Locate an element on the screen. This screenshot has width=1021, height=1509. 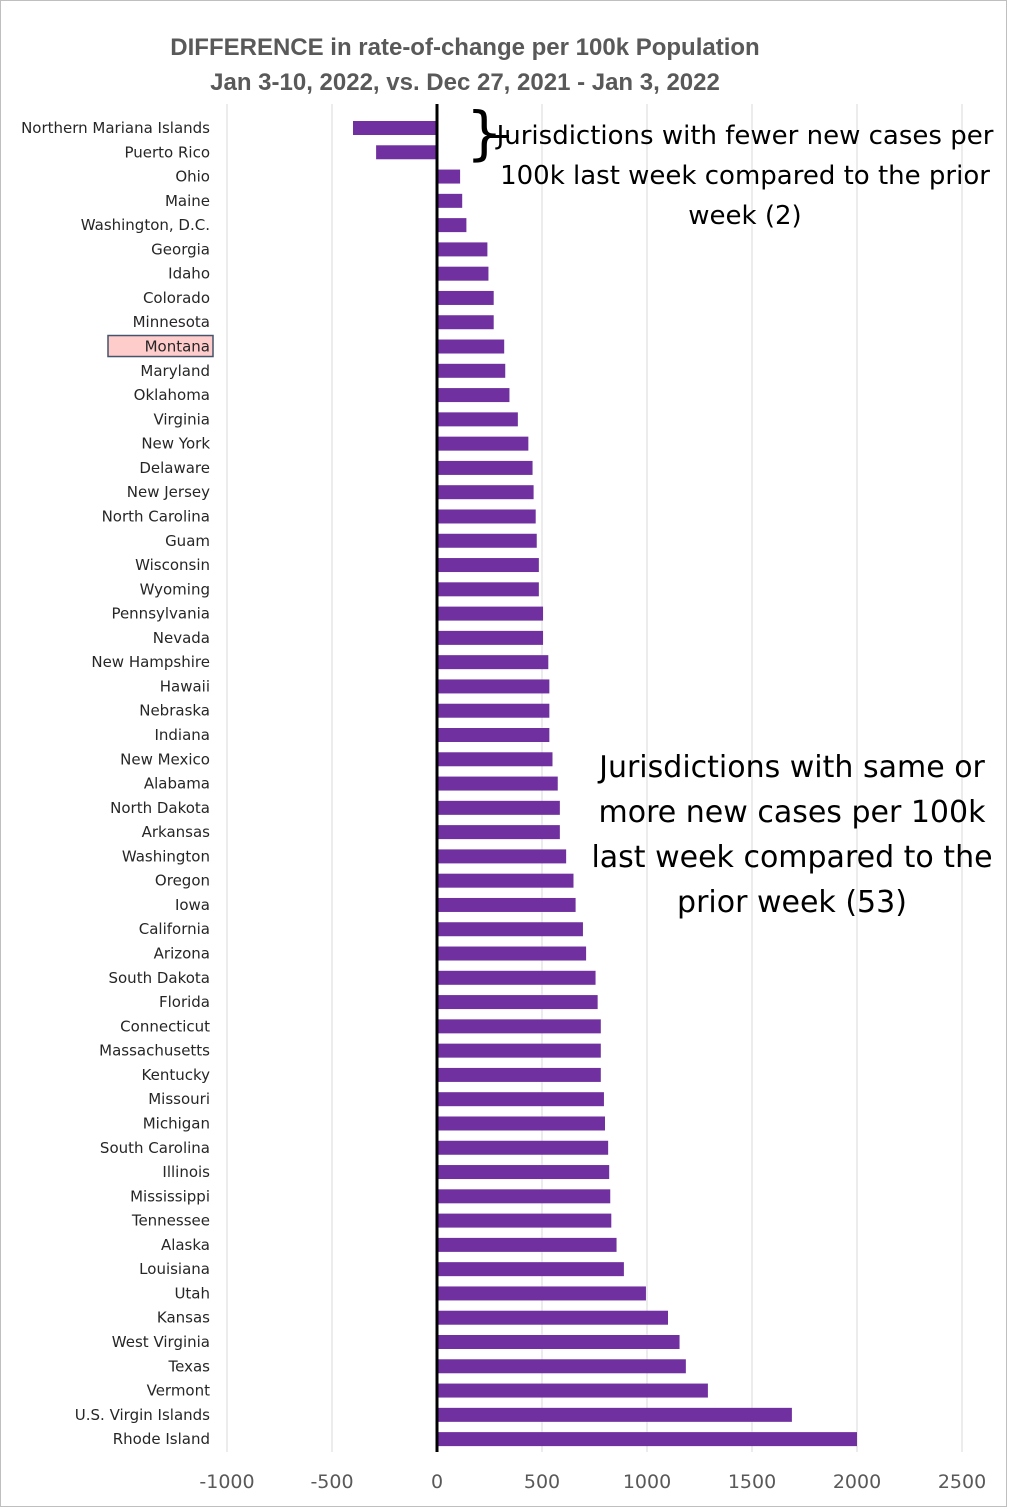
category-label: Indiana is located at coordinates (182, 735).